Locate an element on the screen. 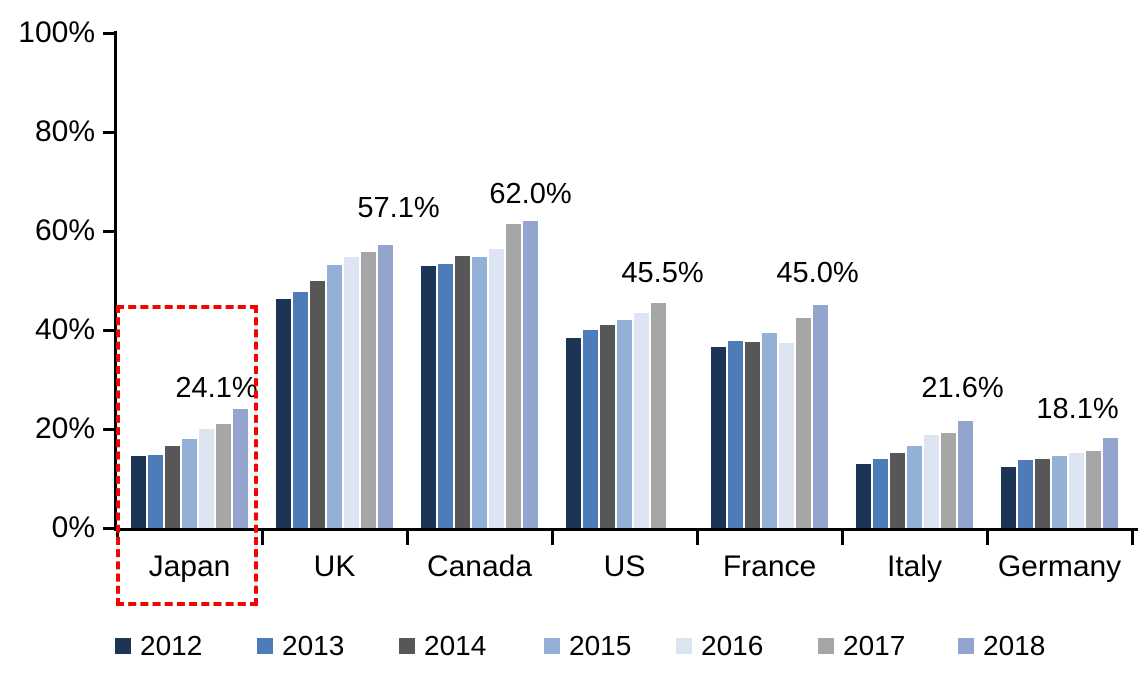  bar-italy-2018 is located at coordinates (965, 474).